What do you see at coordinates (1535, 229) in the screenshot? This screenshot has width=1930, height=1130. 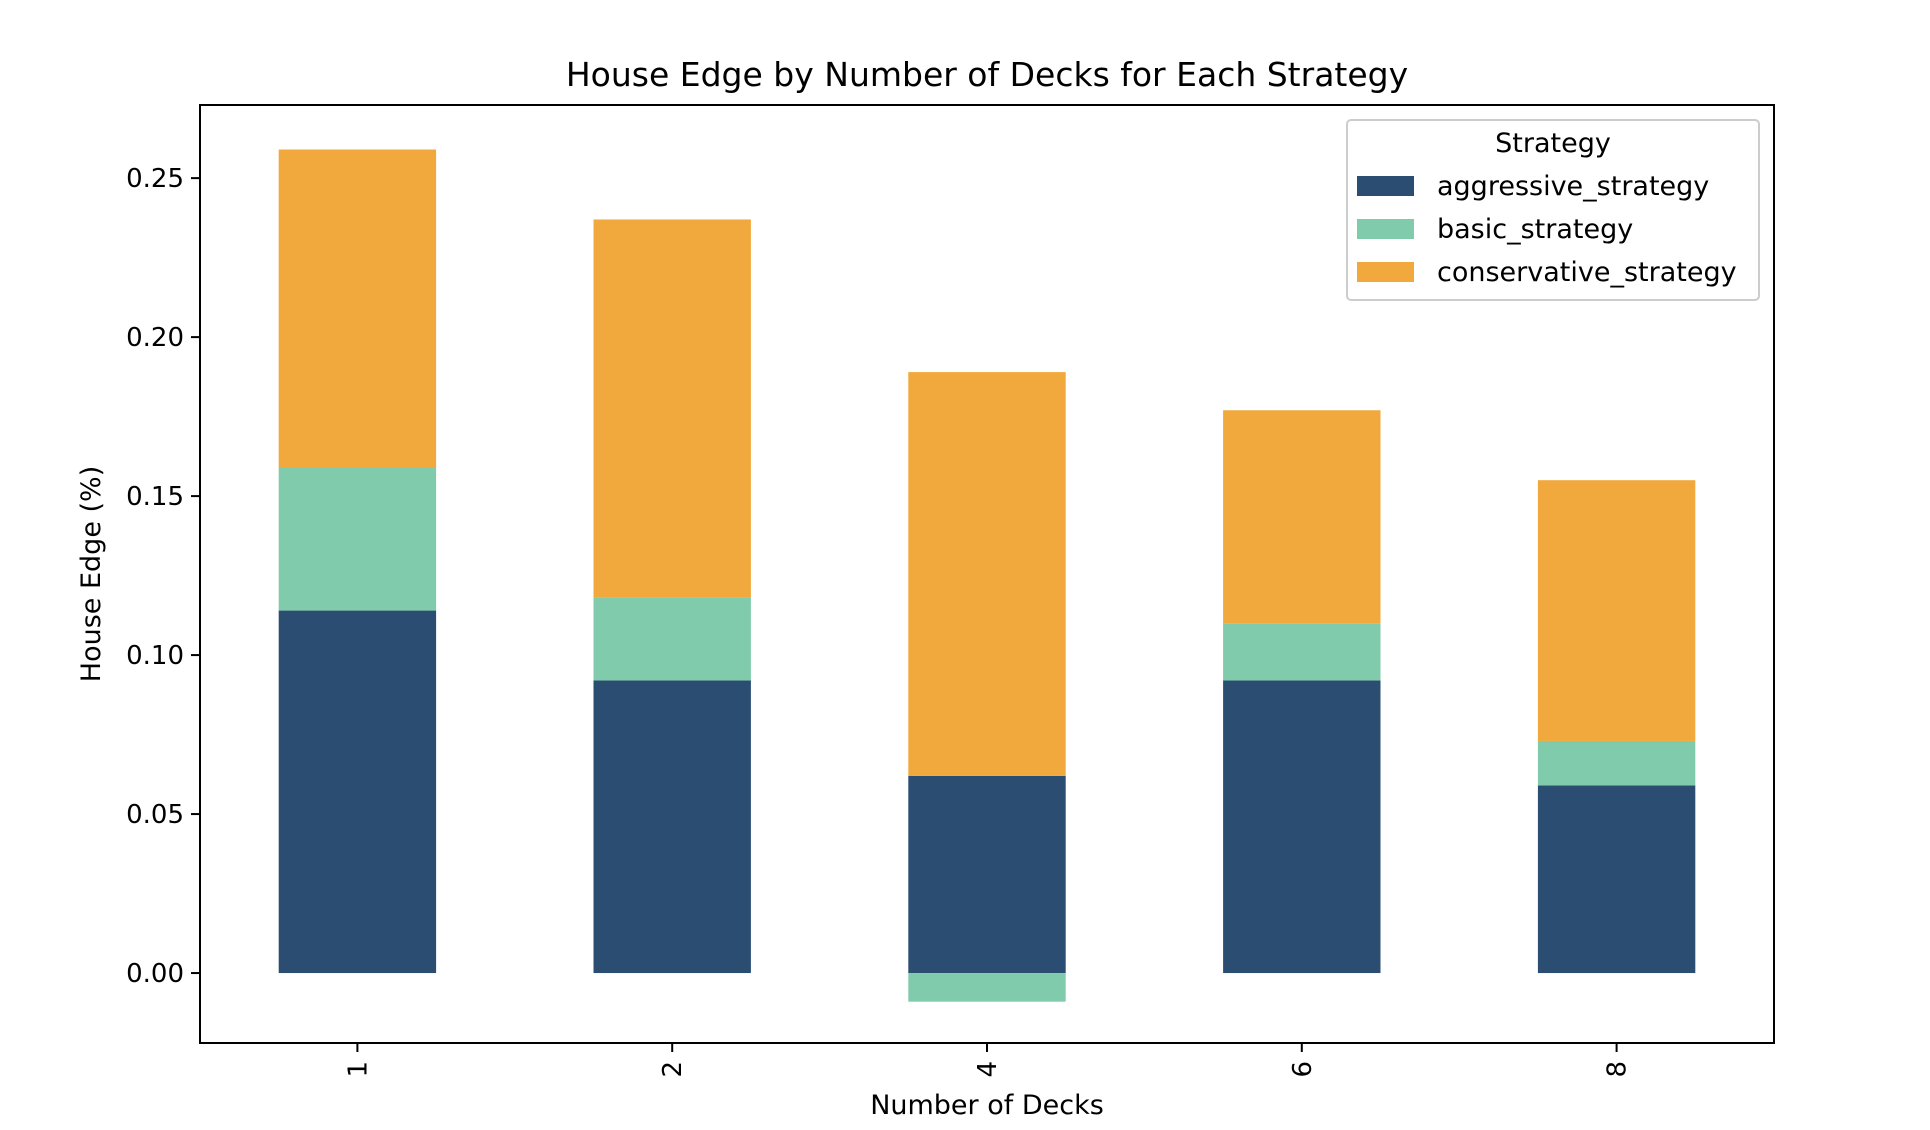 I see `legend-label-basic-strategy: basic_strategy` at bounding box center [1535, 229].